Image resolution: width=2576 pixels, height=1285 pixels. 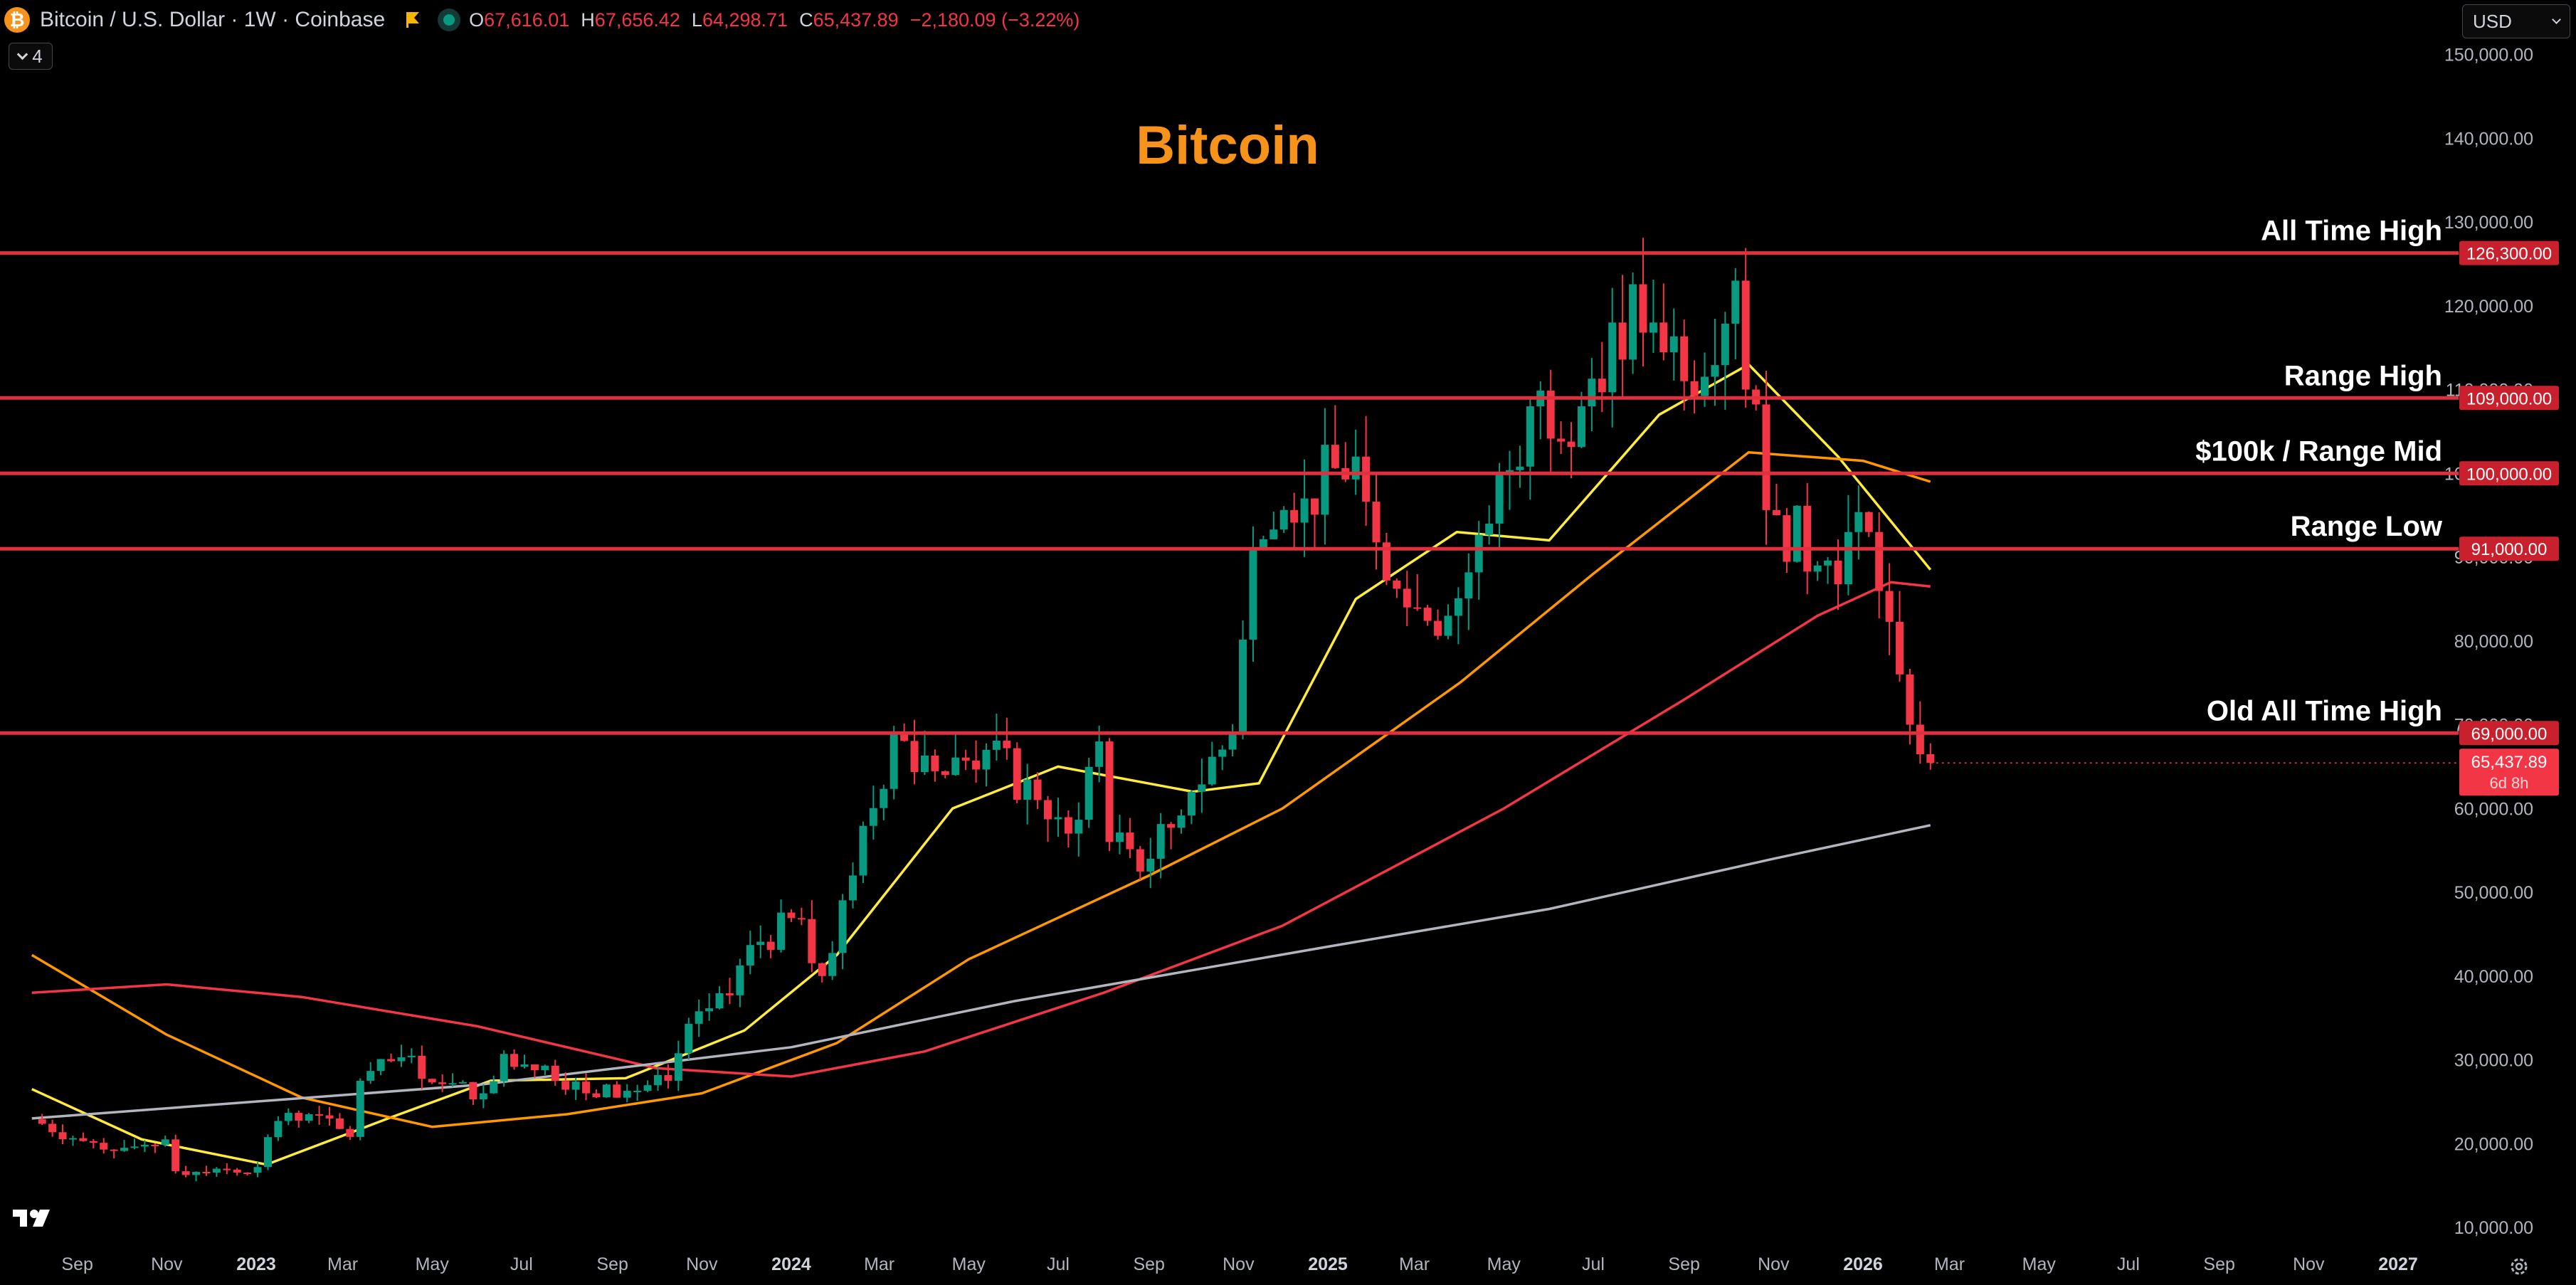 I want to click on ohlc-open: O67,616.01, so click(x=520, y=20).